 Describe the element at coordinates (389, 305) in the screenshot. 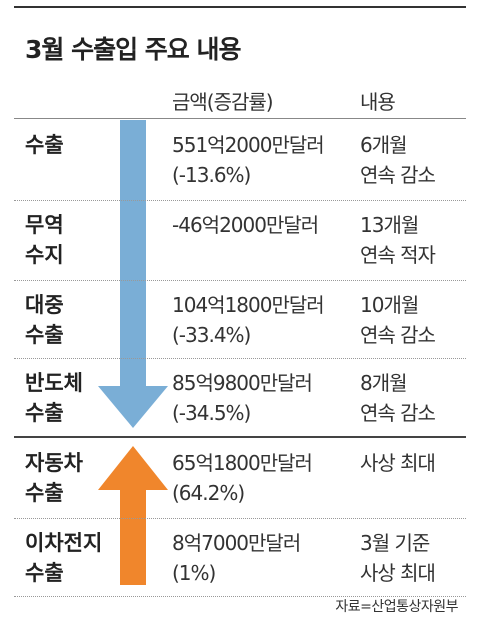

I see `row-note: 10개월` at that location.